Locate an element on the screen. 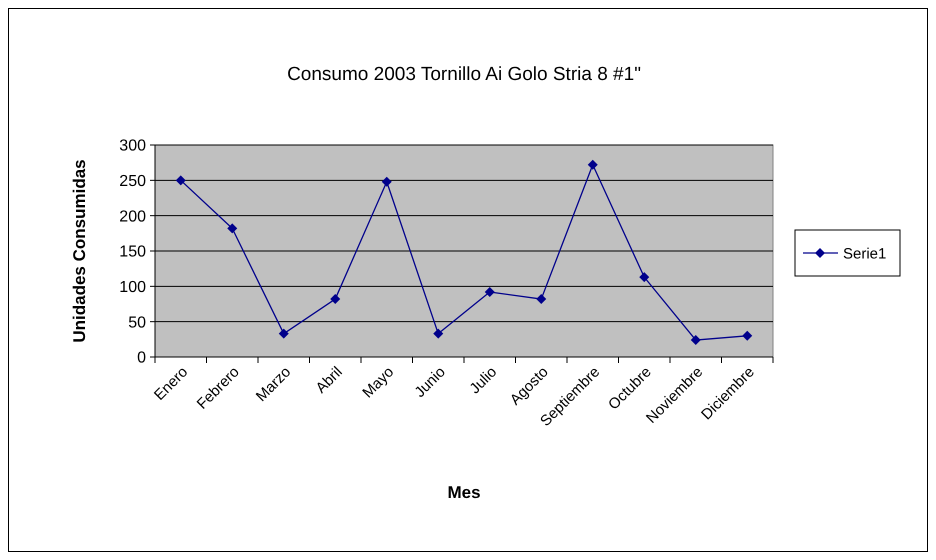  chart-title: Consumo 2003 Tornillo Ai Golo Stria 8 #1" is located at coordinates (464, 74).